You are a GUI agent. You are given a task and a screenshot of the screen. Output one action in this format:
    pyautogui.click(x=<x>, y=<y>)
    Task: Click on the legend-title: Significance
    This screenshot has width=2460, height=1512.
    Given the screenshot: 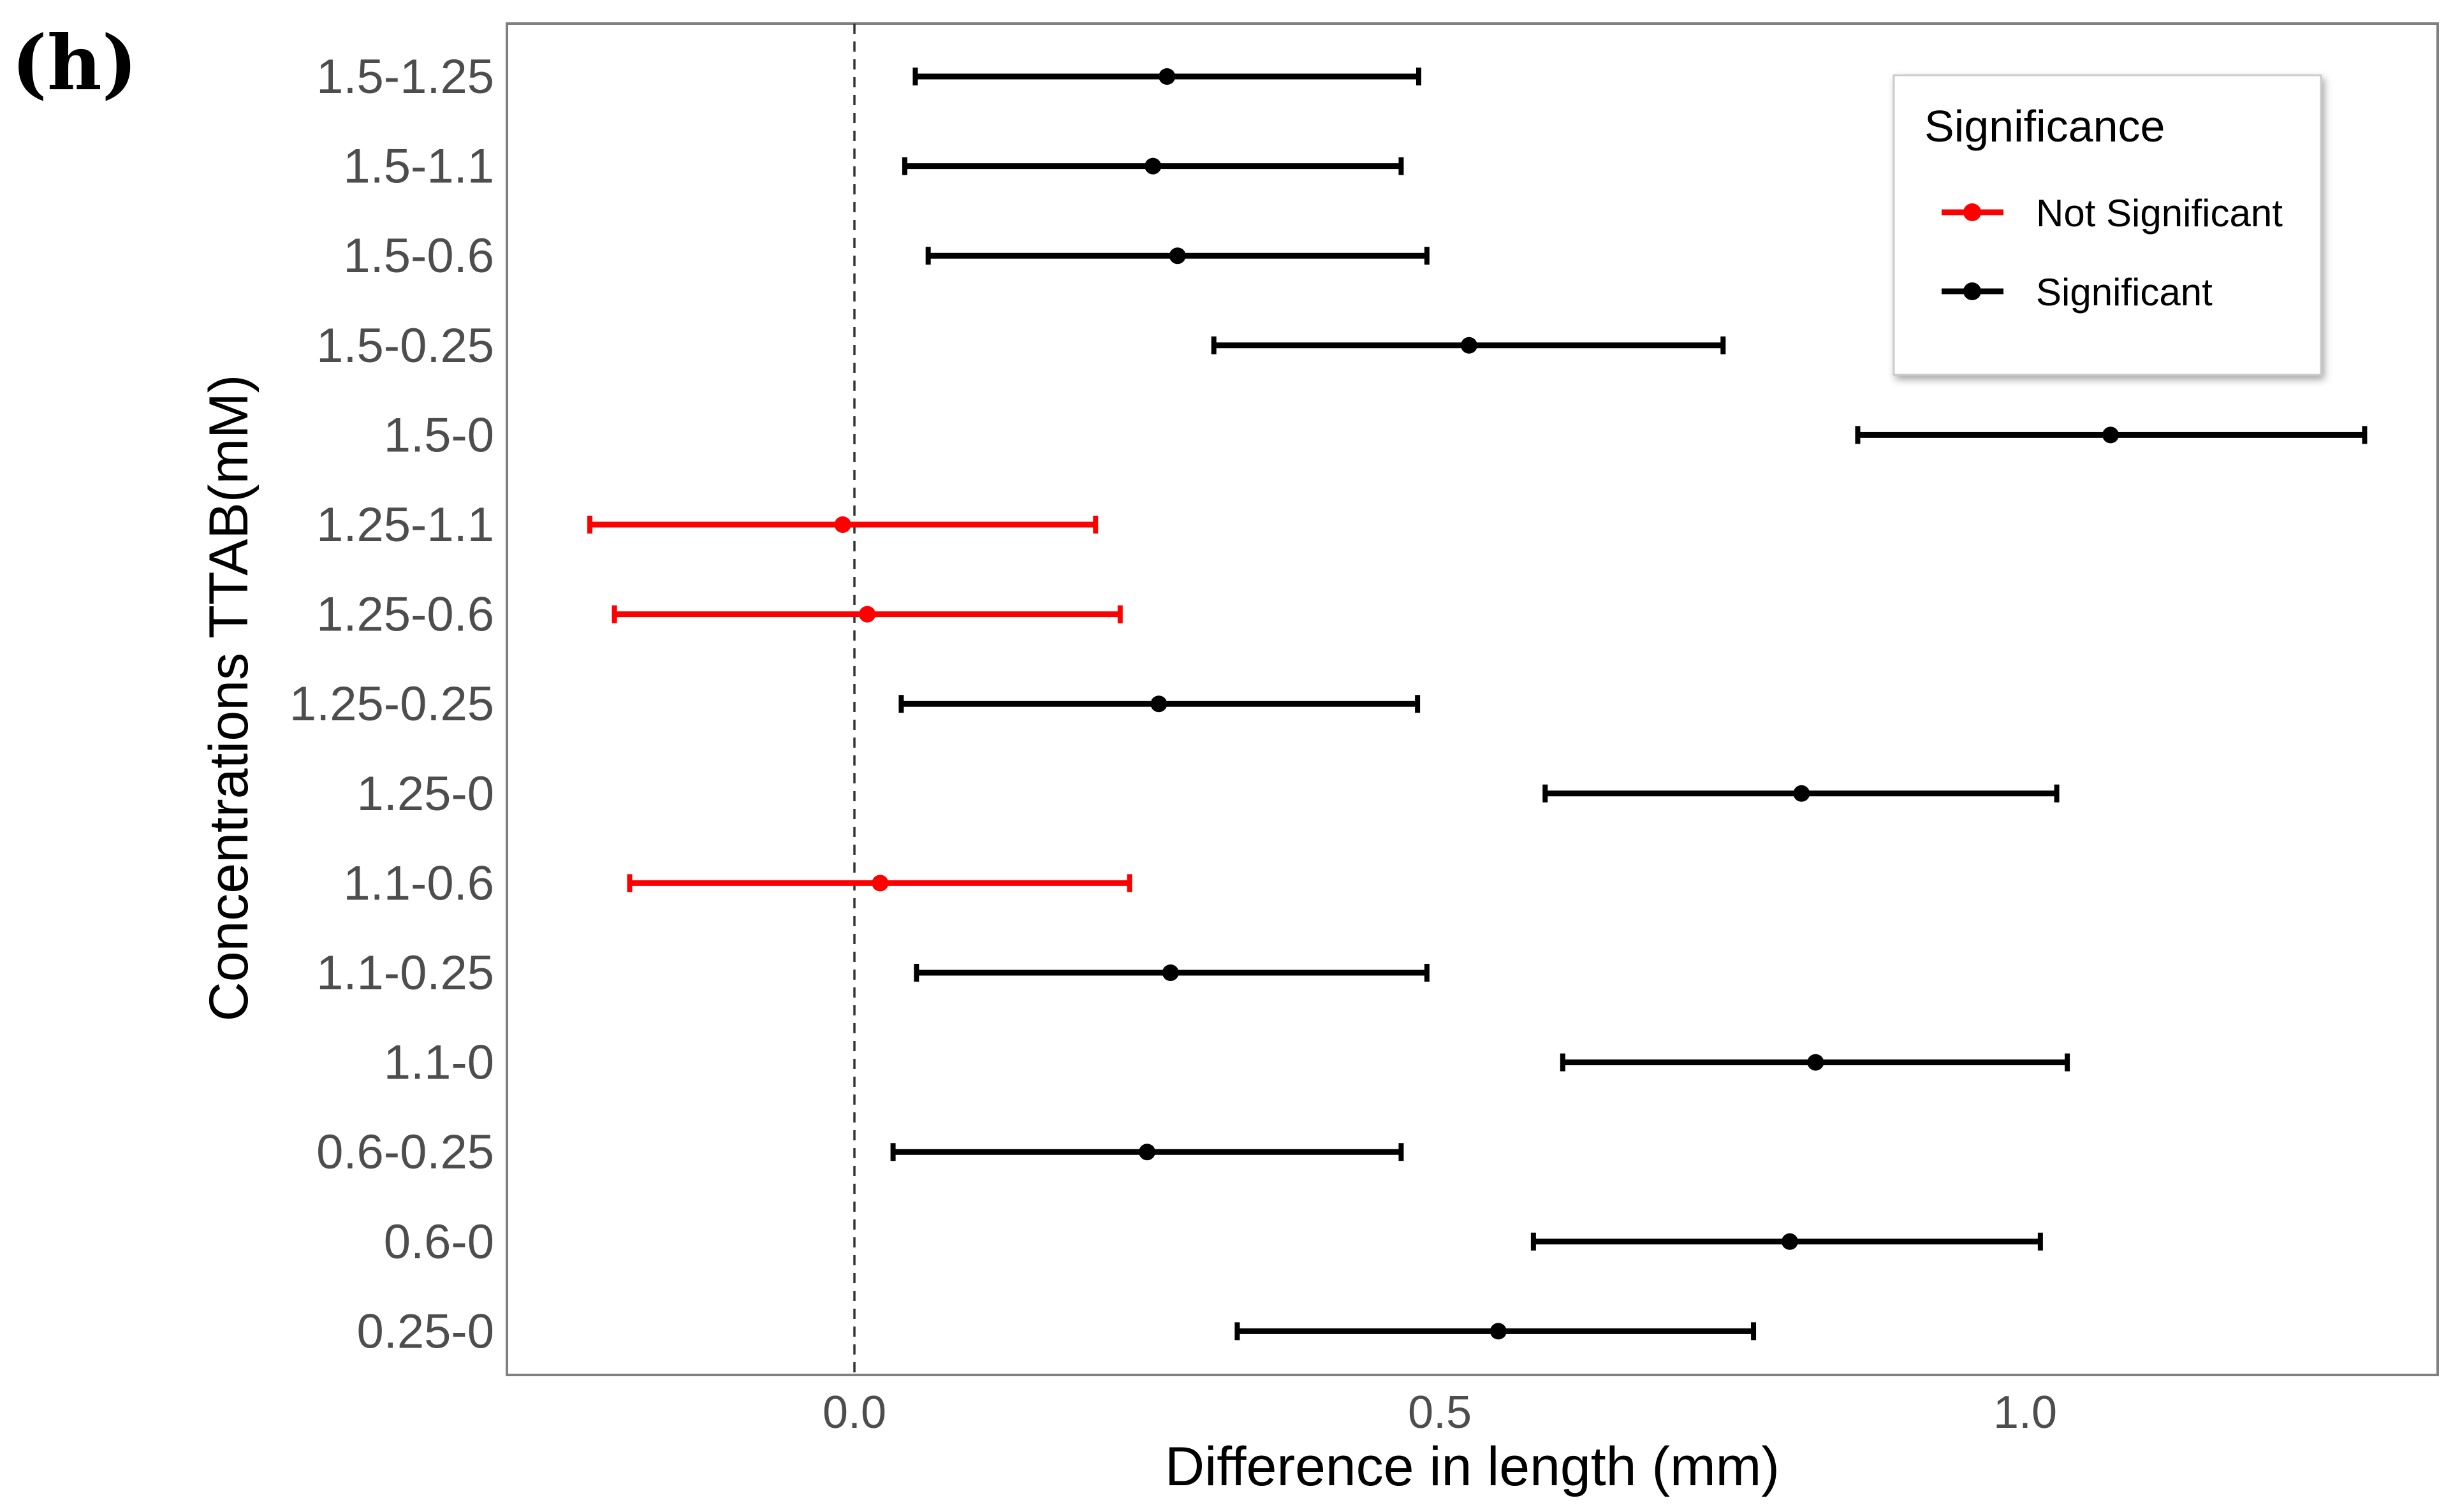 What is the action you would take?
    pyautogui.click(x=2045, y=126)
    